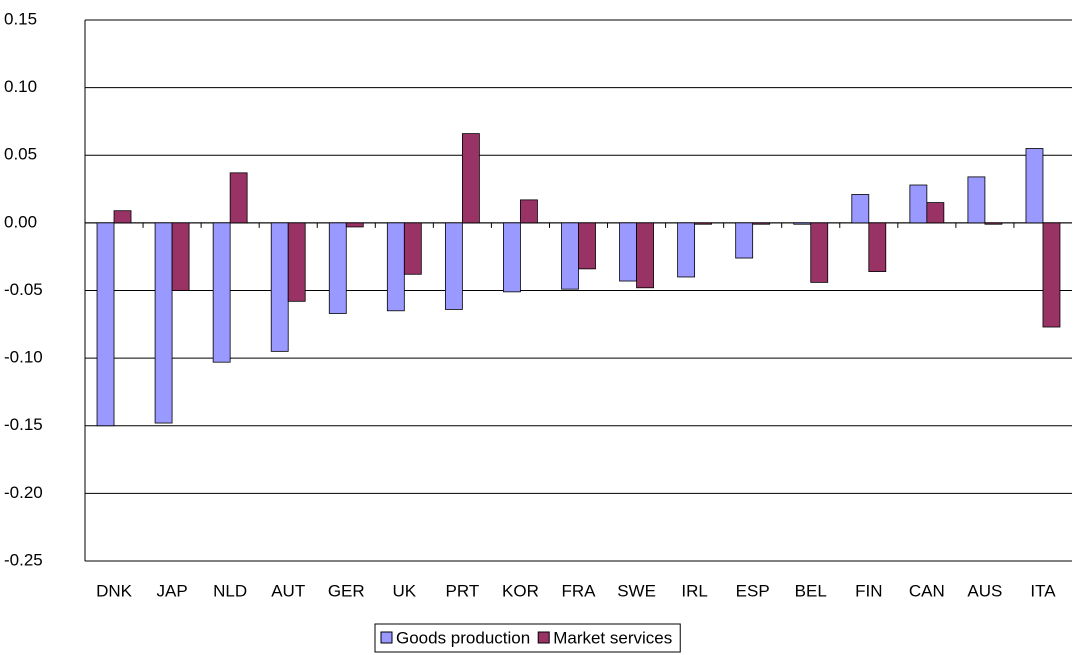 The width and height of the screenshot is (1081, 655). What do you see at coordinates (23, 357) in the screenshot?
I see `y-tick-label: -0.10` at bounding box center [23, 357].